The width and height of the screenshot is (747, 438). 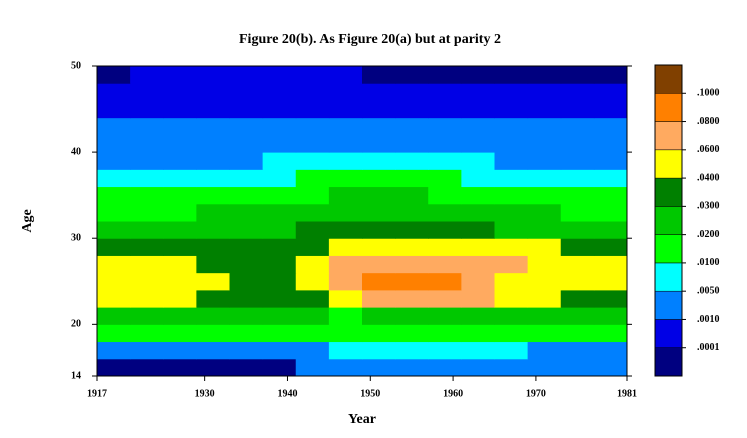 I want to click on legend-label: .0300, so click(x=708, y=206).